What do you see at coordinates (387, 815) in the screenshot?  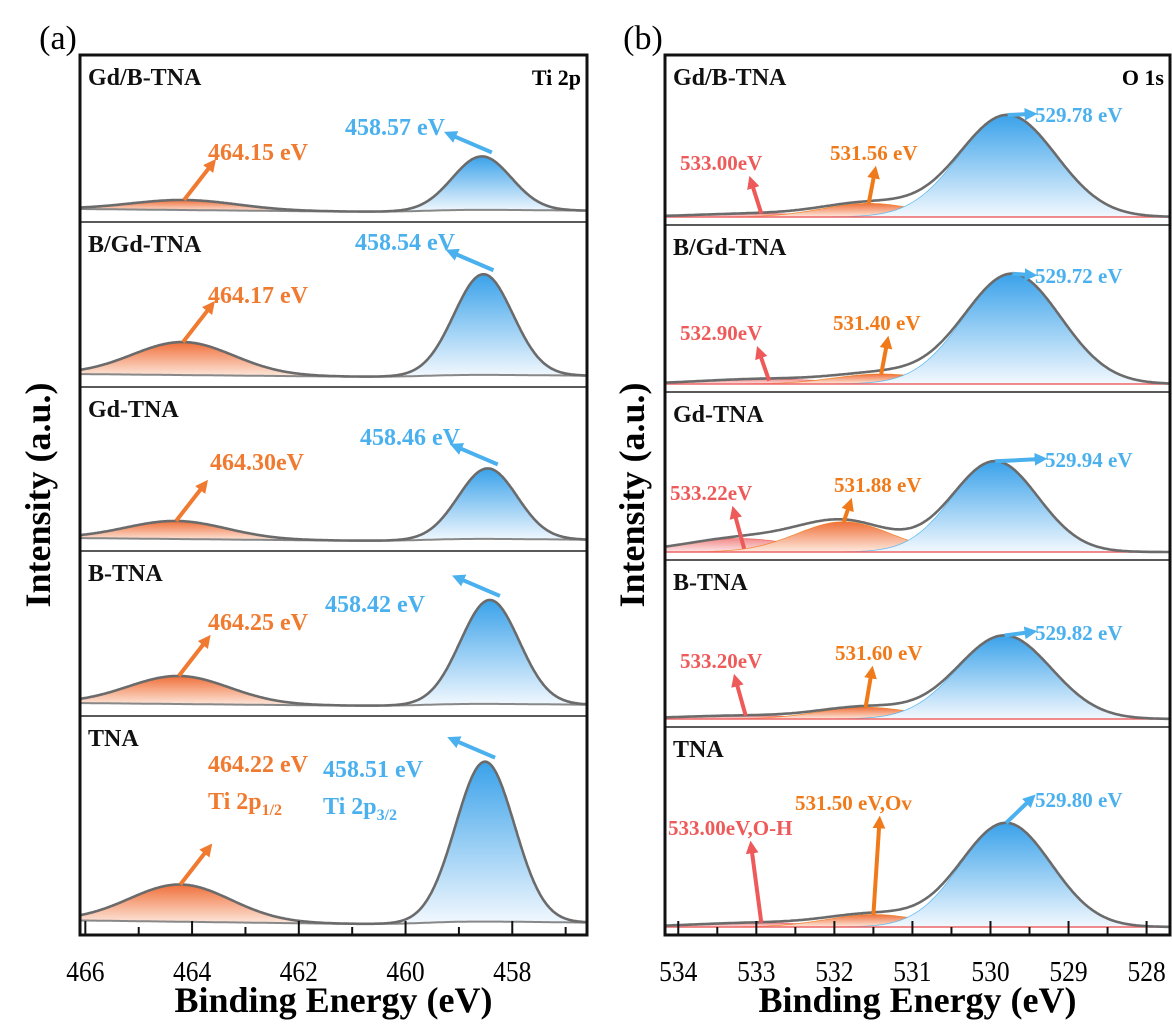 I see `sublabel-subscript: 3/2` at bounding box center [387, 815].